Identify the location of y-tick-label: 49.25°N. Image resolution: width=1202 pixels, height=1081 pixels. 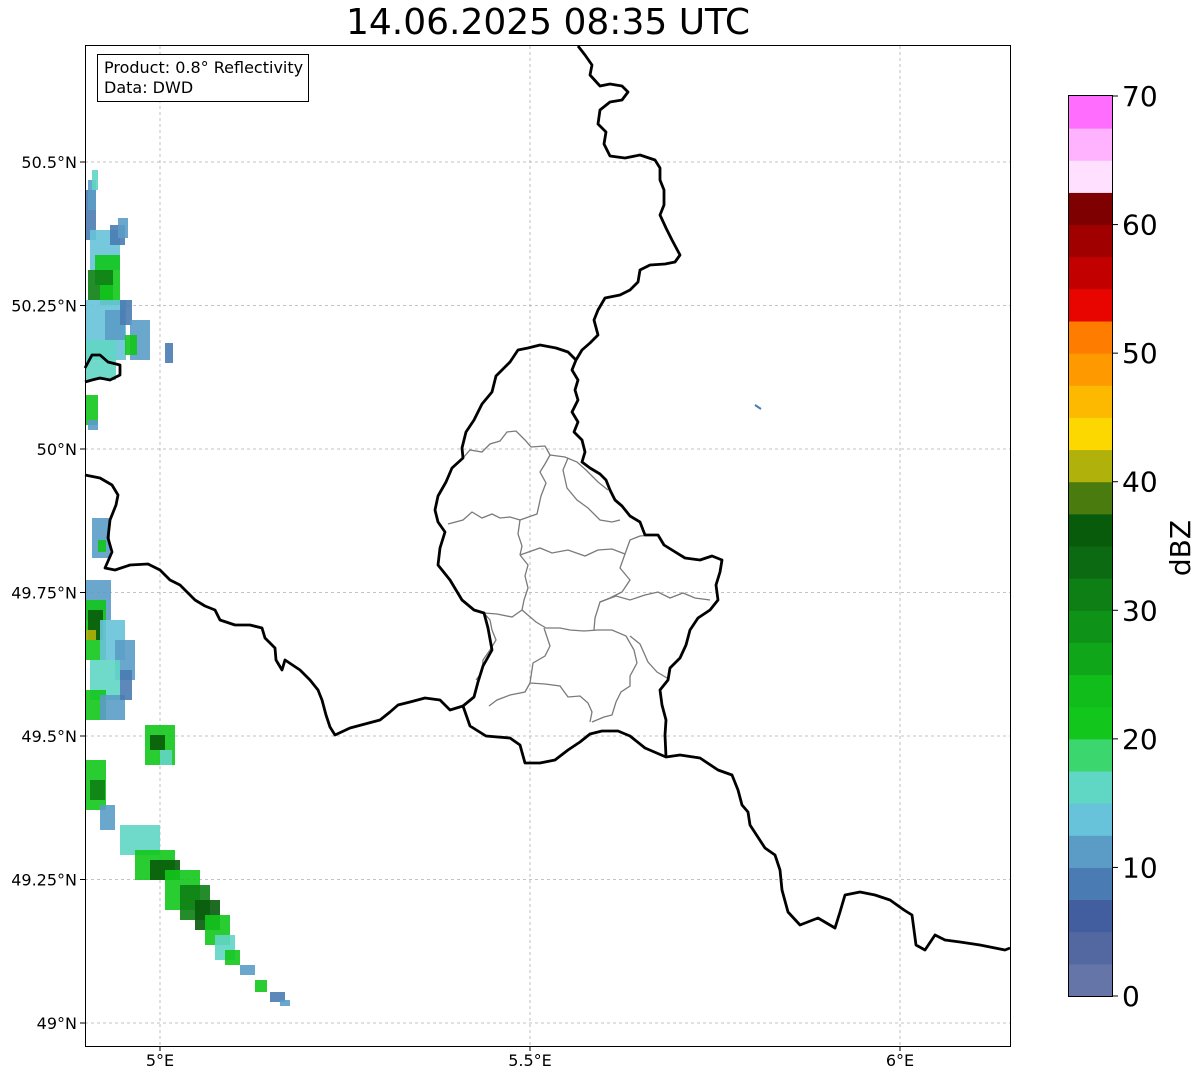
(44, 880).